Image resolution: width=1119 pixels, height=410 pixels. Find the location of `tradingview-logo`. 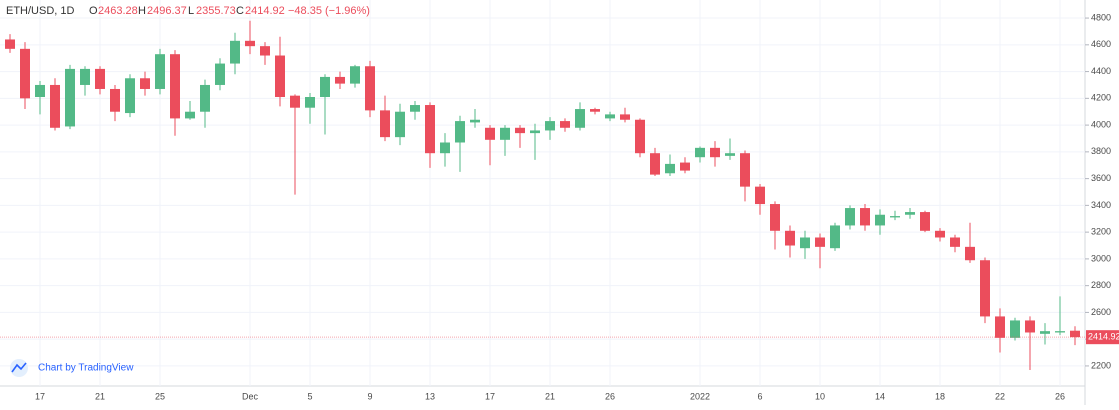

tradingview-logo is located at coordinates (19, 368).